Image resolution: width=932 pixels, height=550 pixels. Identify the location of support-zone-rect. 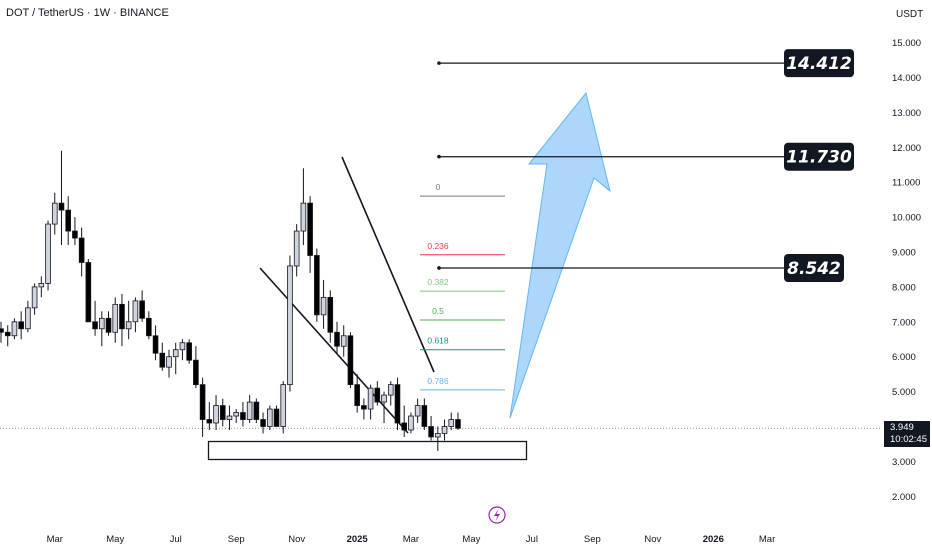
(367, 450).